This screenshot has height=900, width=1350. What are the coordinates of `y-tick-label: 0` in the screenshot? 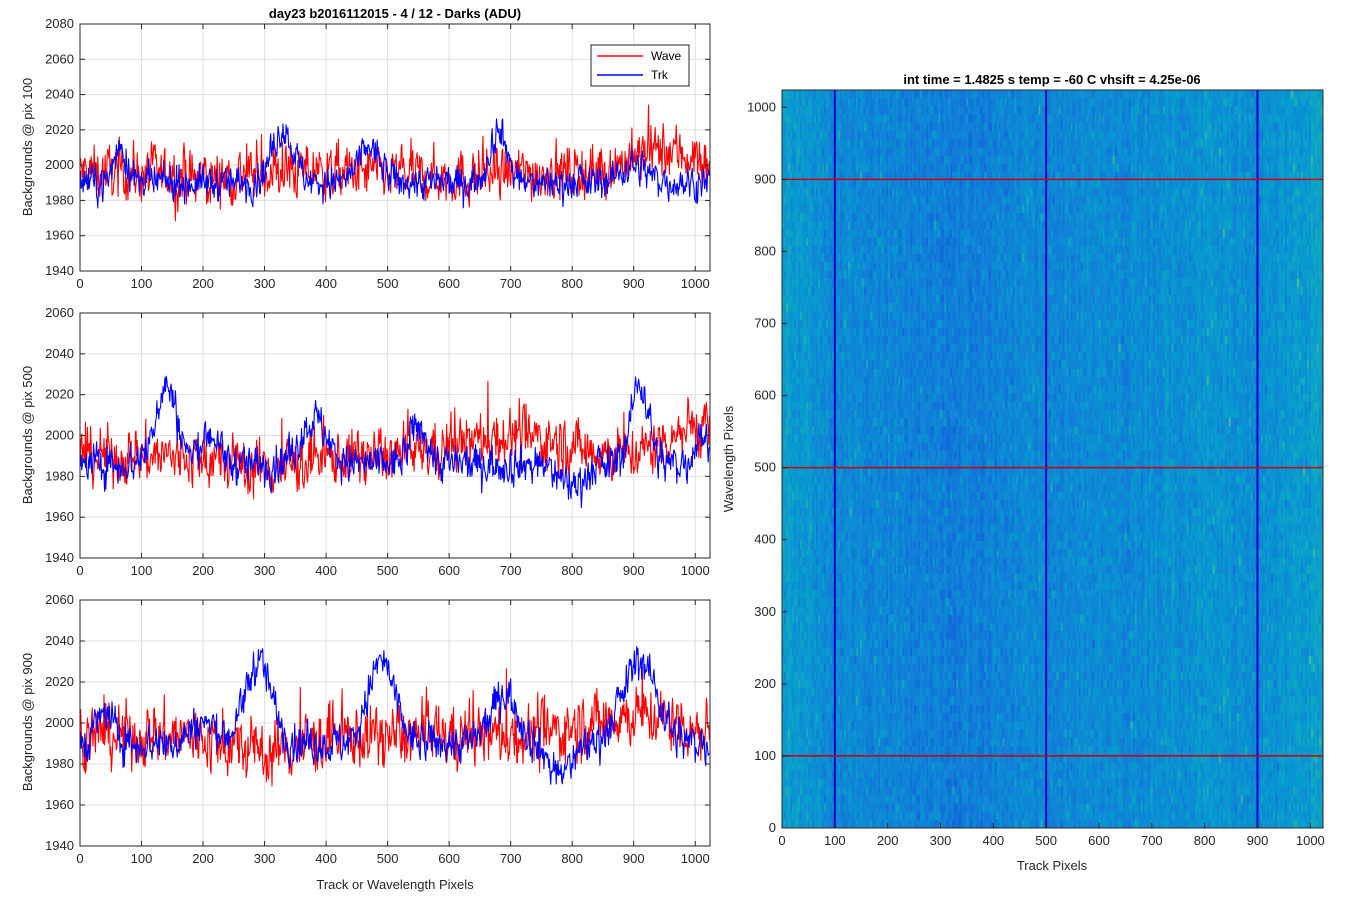 It's located at (772, 827).